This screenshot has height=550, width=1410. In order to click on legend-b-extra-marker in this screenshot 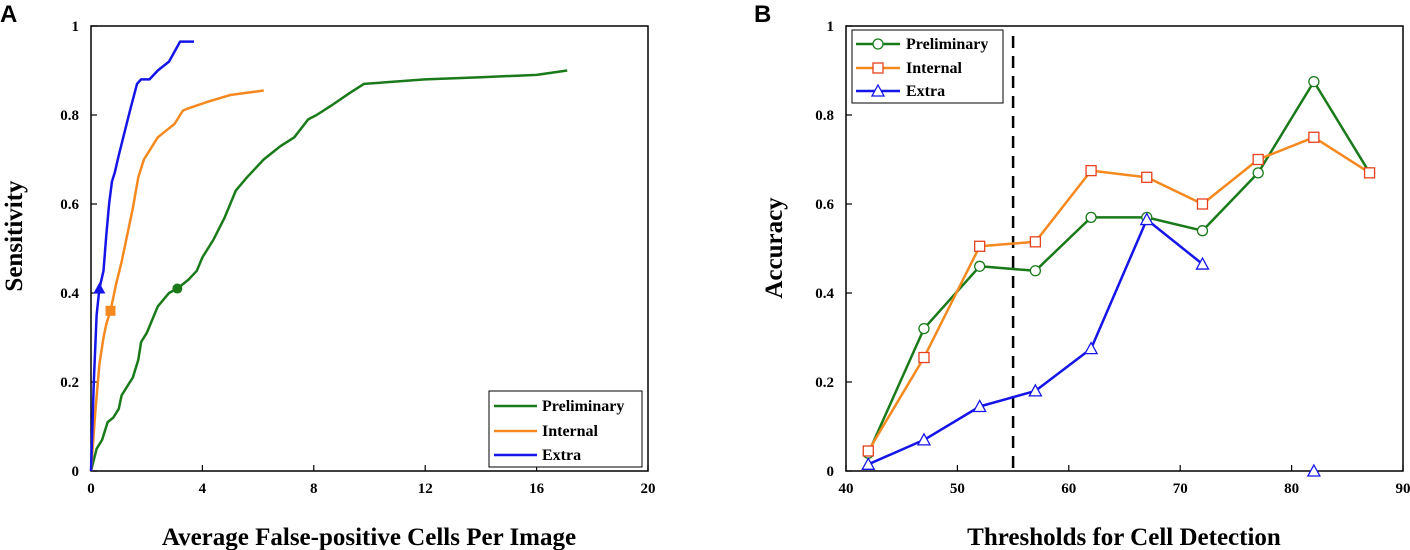, I will do `click(878, 90)`.